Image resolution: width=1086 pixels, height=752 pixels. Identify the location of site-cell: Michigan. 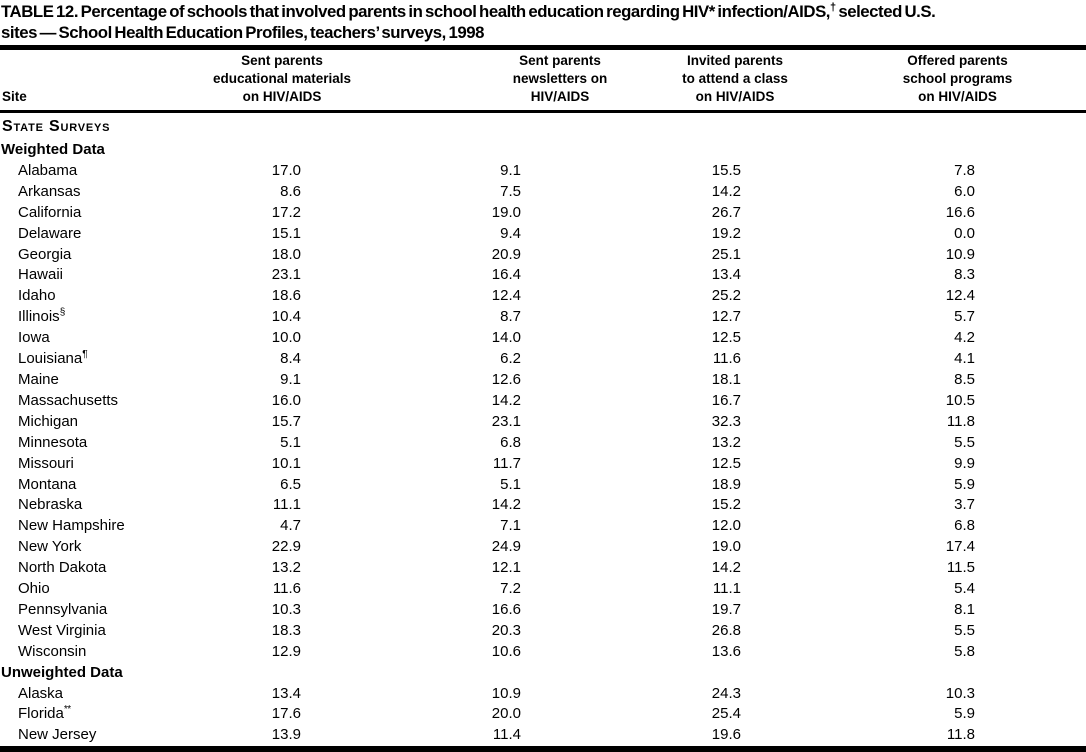
(48, 421).